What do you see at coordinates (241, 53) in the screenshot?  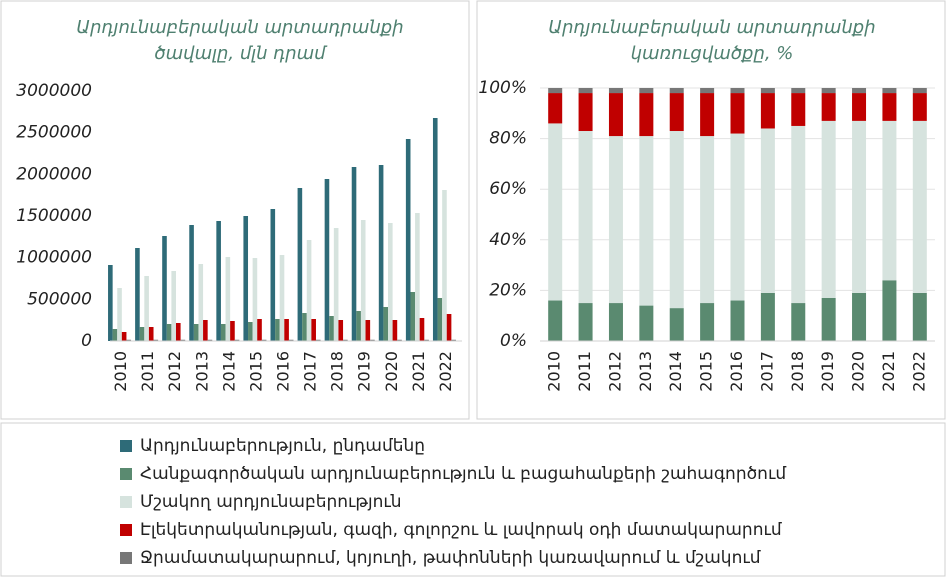 I see `chart-title: ծավալը, մլն դրամ` at bounding box center [241, 53].